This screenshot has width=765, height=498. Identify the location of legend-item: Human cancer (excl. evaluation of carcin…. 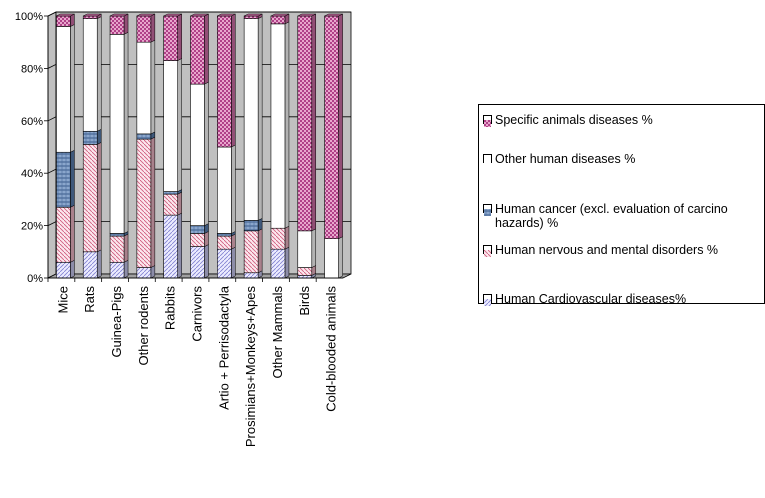
(609, 216).